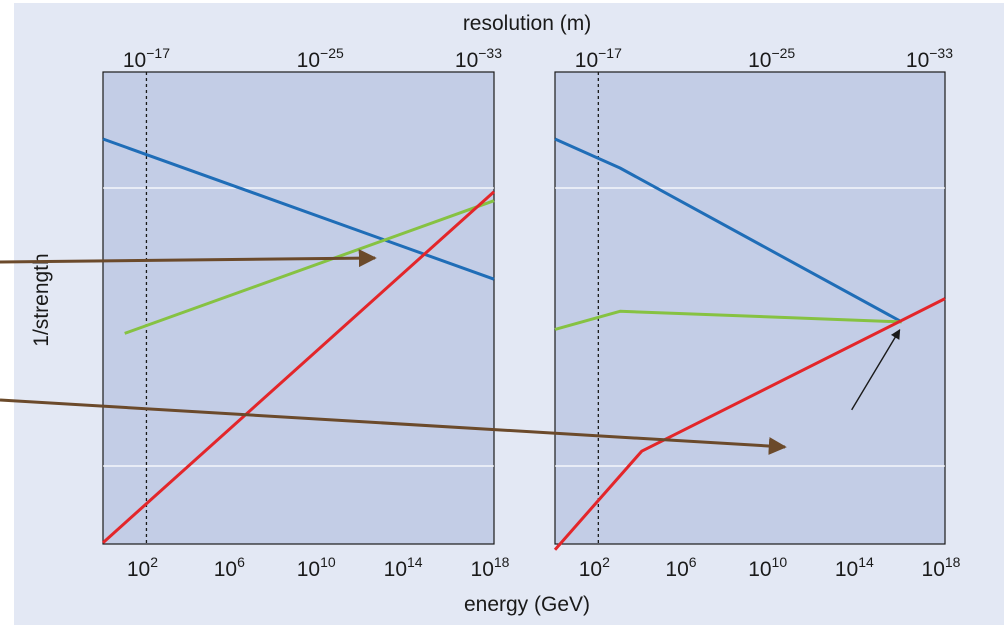 The width and height of the screenshot is (1008, 628). I want to click on bottom-axis-title: energy (GeV), so click(527, 604).